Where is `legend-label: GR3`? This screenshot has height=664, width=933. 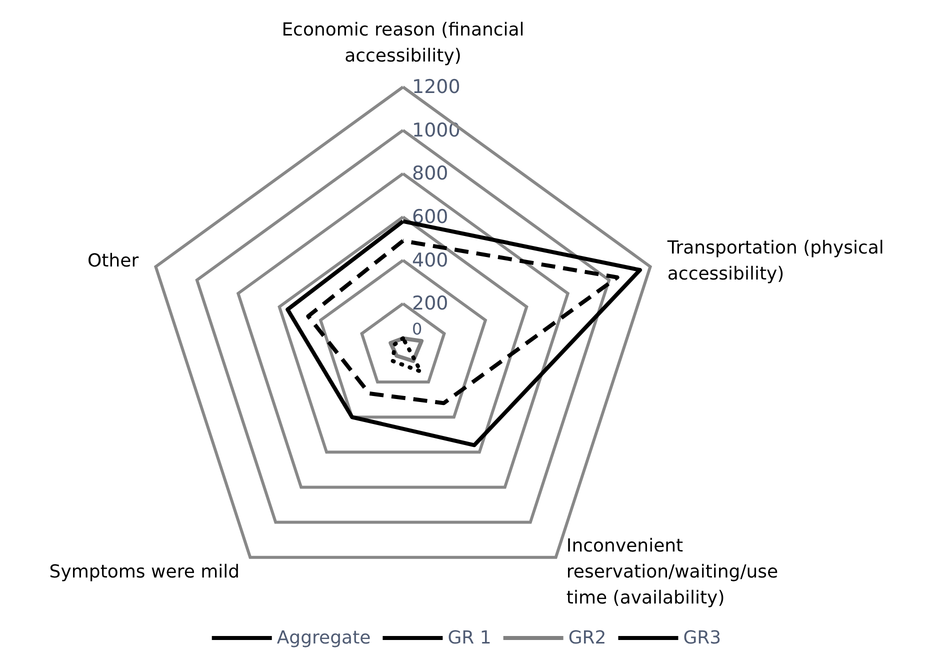
legend-label: GR3 is located at coordinates (702, 638).